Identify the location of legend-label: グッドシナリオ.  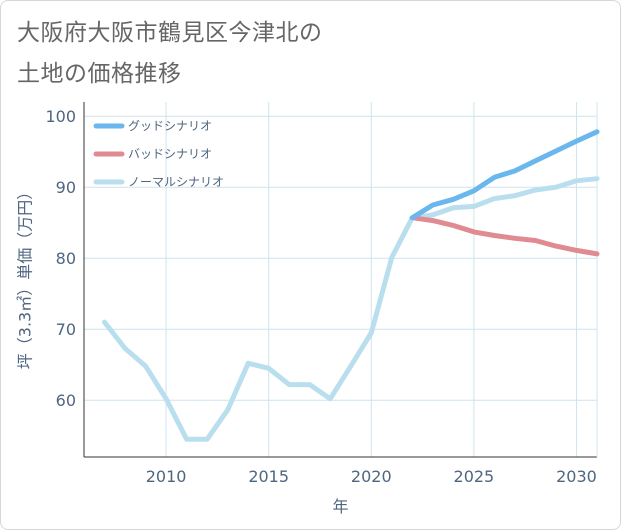
(170, 126).